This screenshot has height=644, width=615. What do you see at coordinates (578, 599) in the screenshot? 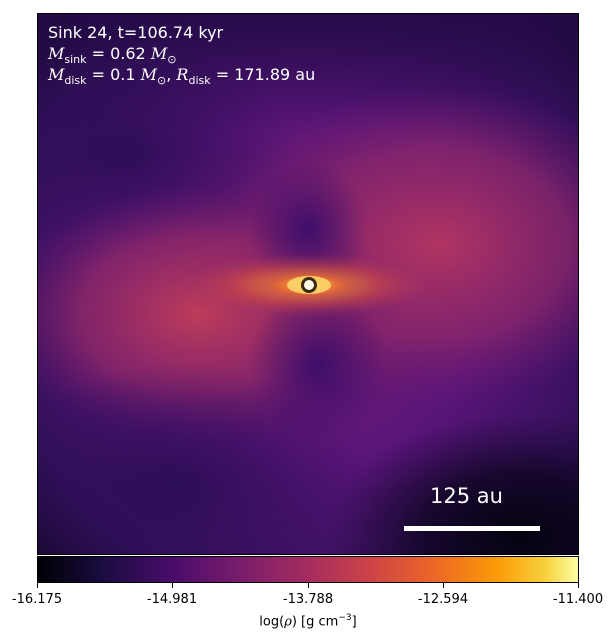
I see `colorbar-tick-label: -11.400` at bounding box center [578, 599].